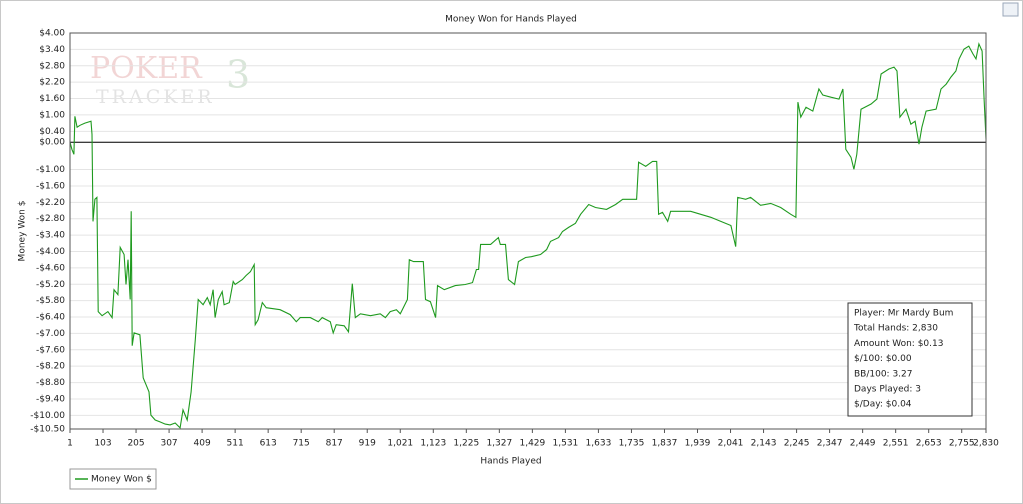 The width and height of the screenshot is (1023, 504). What do you see at coordinates (50, 268) in the screenshot?
I see `y-tick-label: -$4.60` at bounding box center [50, 268].